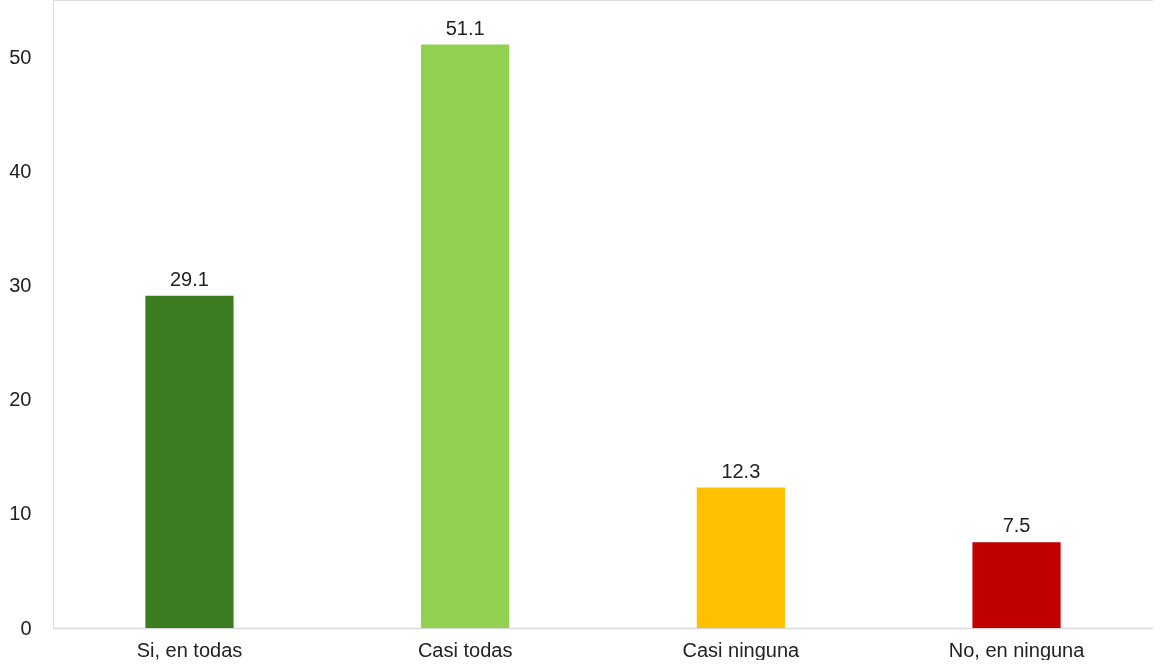  What do you see at coordinates (20, 56) in the screenshot?
I see `y-tick-label: 50` at bounding box center [20, 56].